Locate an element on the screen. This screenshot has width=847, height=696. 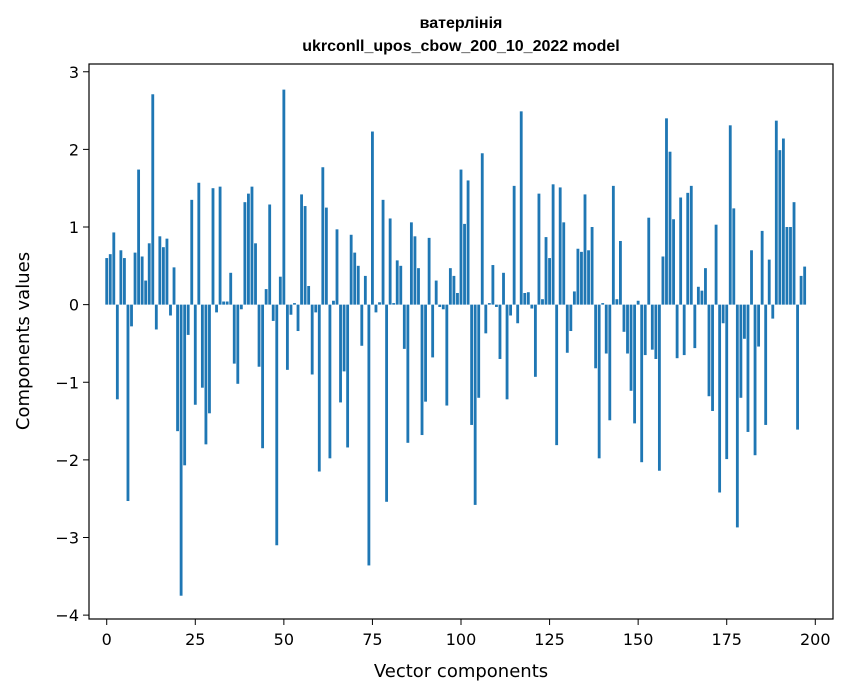
x-tick-label: 175 is located at coordinates (726, 639).